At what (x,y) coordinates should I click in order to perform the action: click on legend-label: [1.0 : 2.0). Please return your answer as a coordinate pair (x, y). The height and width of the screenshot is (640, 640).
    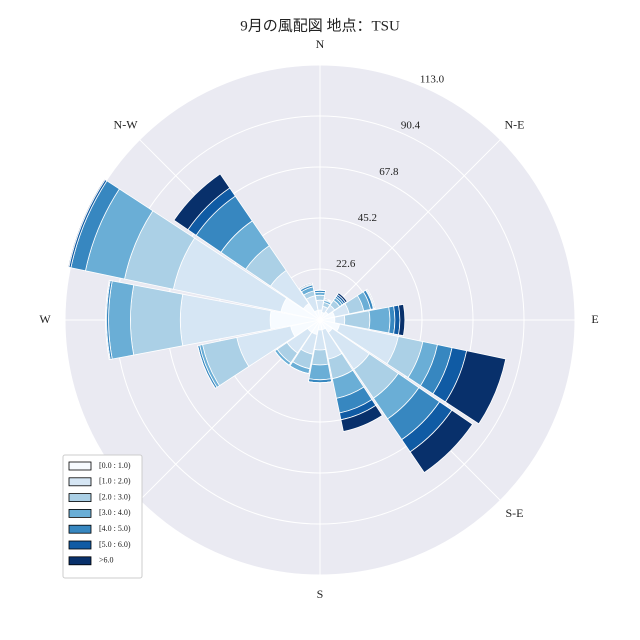
    Looking at the image, I should click on (115, 481).